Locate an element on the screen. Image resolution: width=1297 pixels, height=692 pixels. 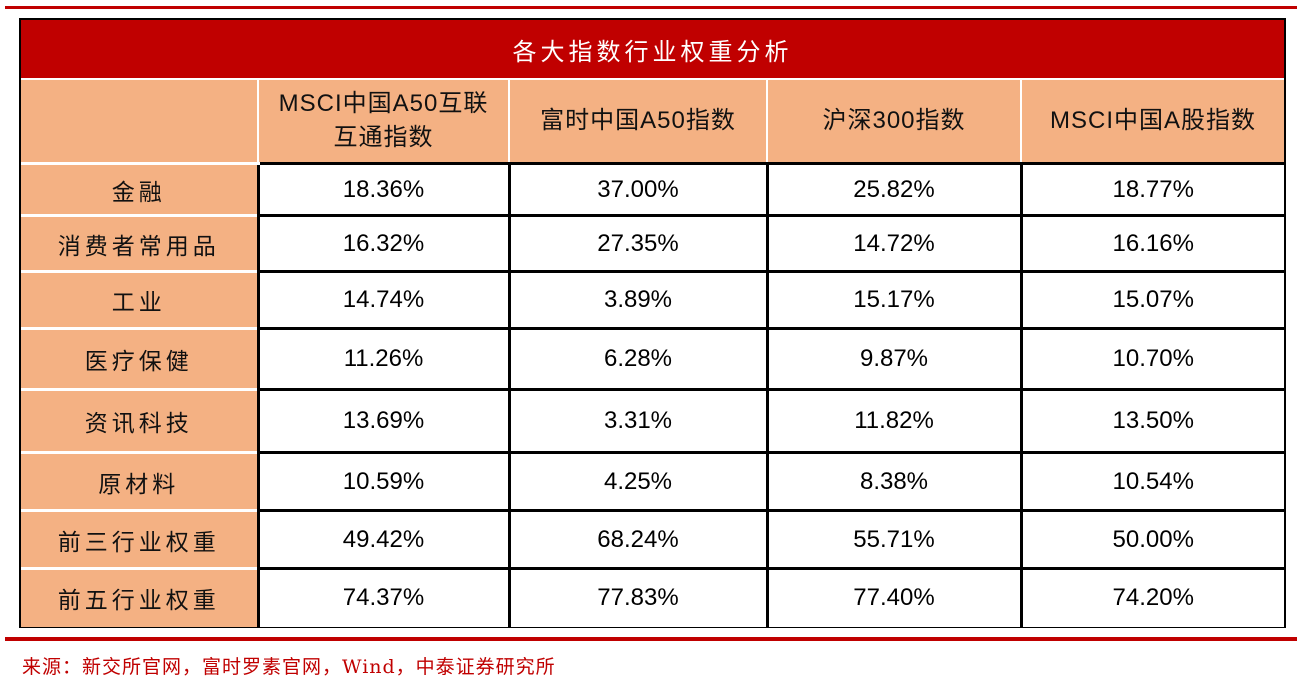
value-cell: 8.38% is located at coordinates (893, 481).